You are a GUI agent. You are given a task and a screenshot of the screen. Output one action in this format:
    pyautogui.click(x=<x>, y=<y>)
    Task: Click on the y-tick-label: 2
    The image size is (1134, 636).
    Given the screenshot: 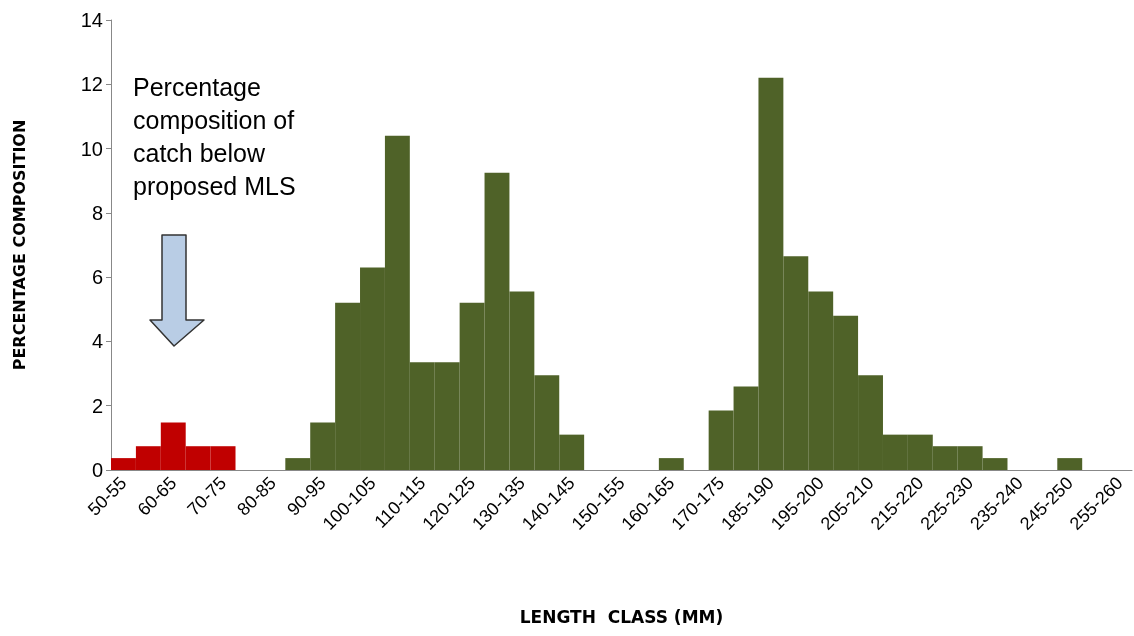 What is the action you would take?
    pyautogui.click(x=97, y=405)
    